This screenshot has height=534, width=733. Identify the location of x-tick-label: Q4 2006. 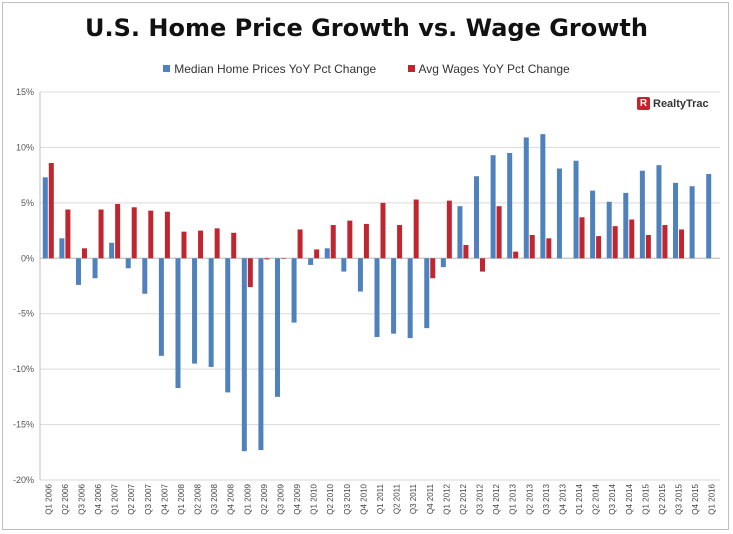
(98, 498).